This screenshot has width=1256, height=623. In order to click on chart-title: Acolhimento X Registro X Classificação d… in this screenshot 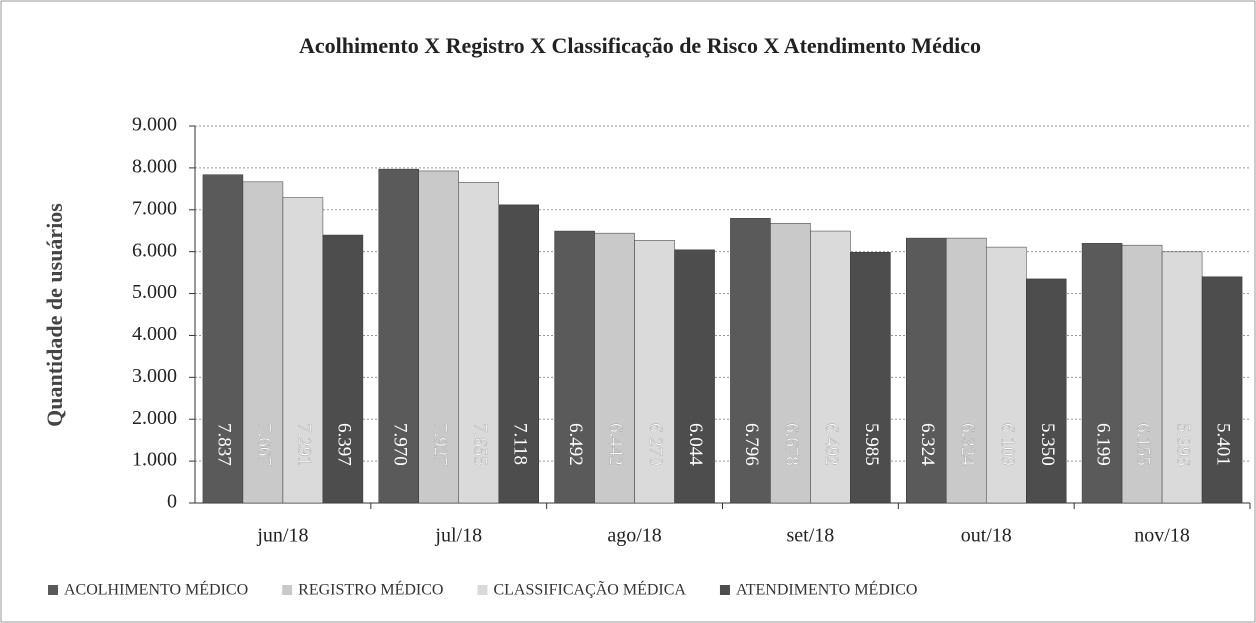, I will do `click(640, 45)`.